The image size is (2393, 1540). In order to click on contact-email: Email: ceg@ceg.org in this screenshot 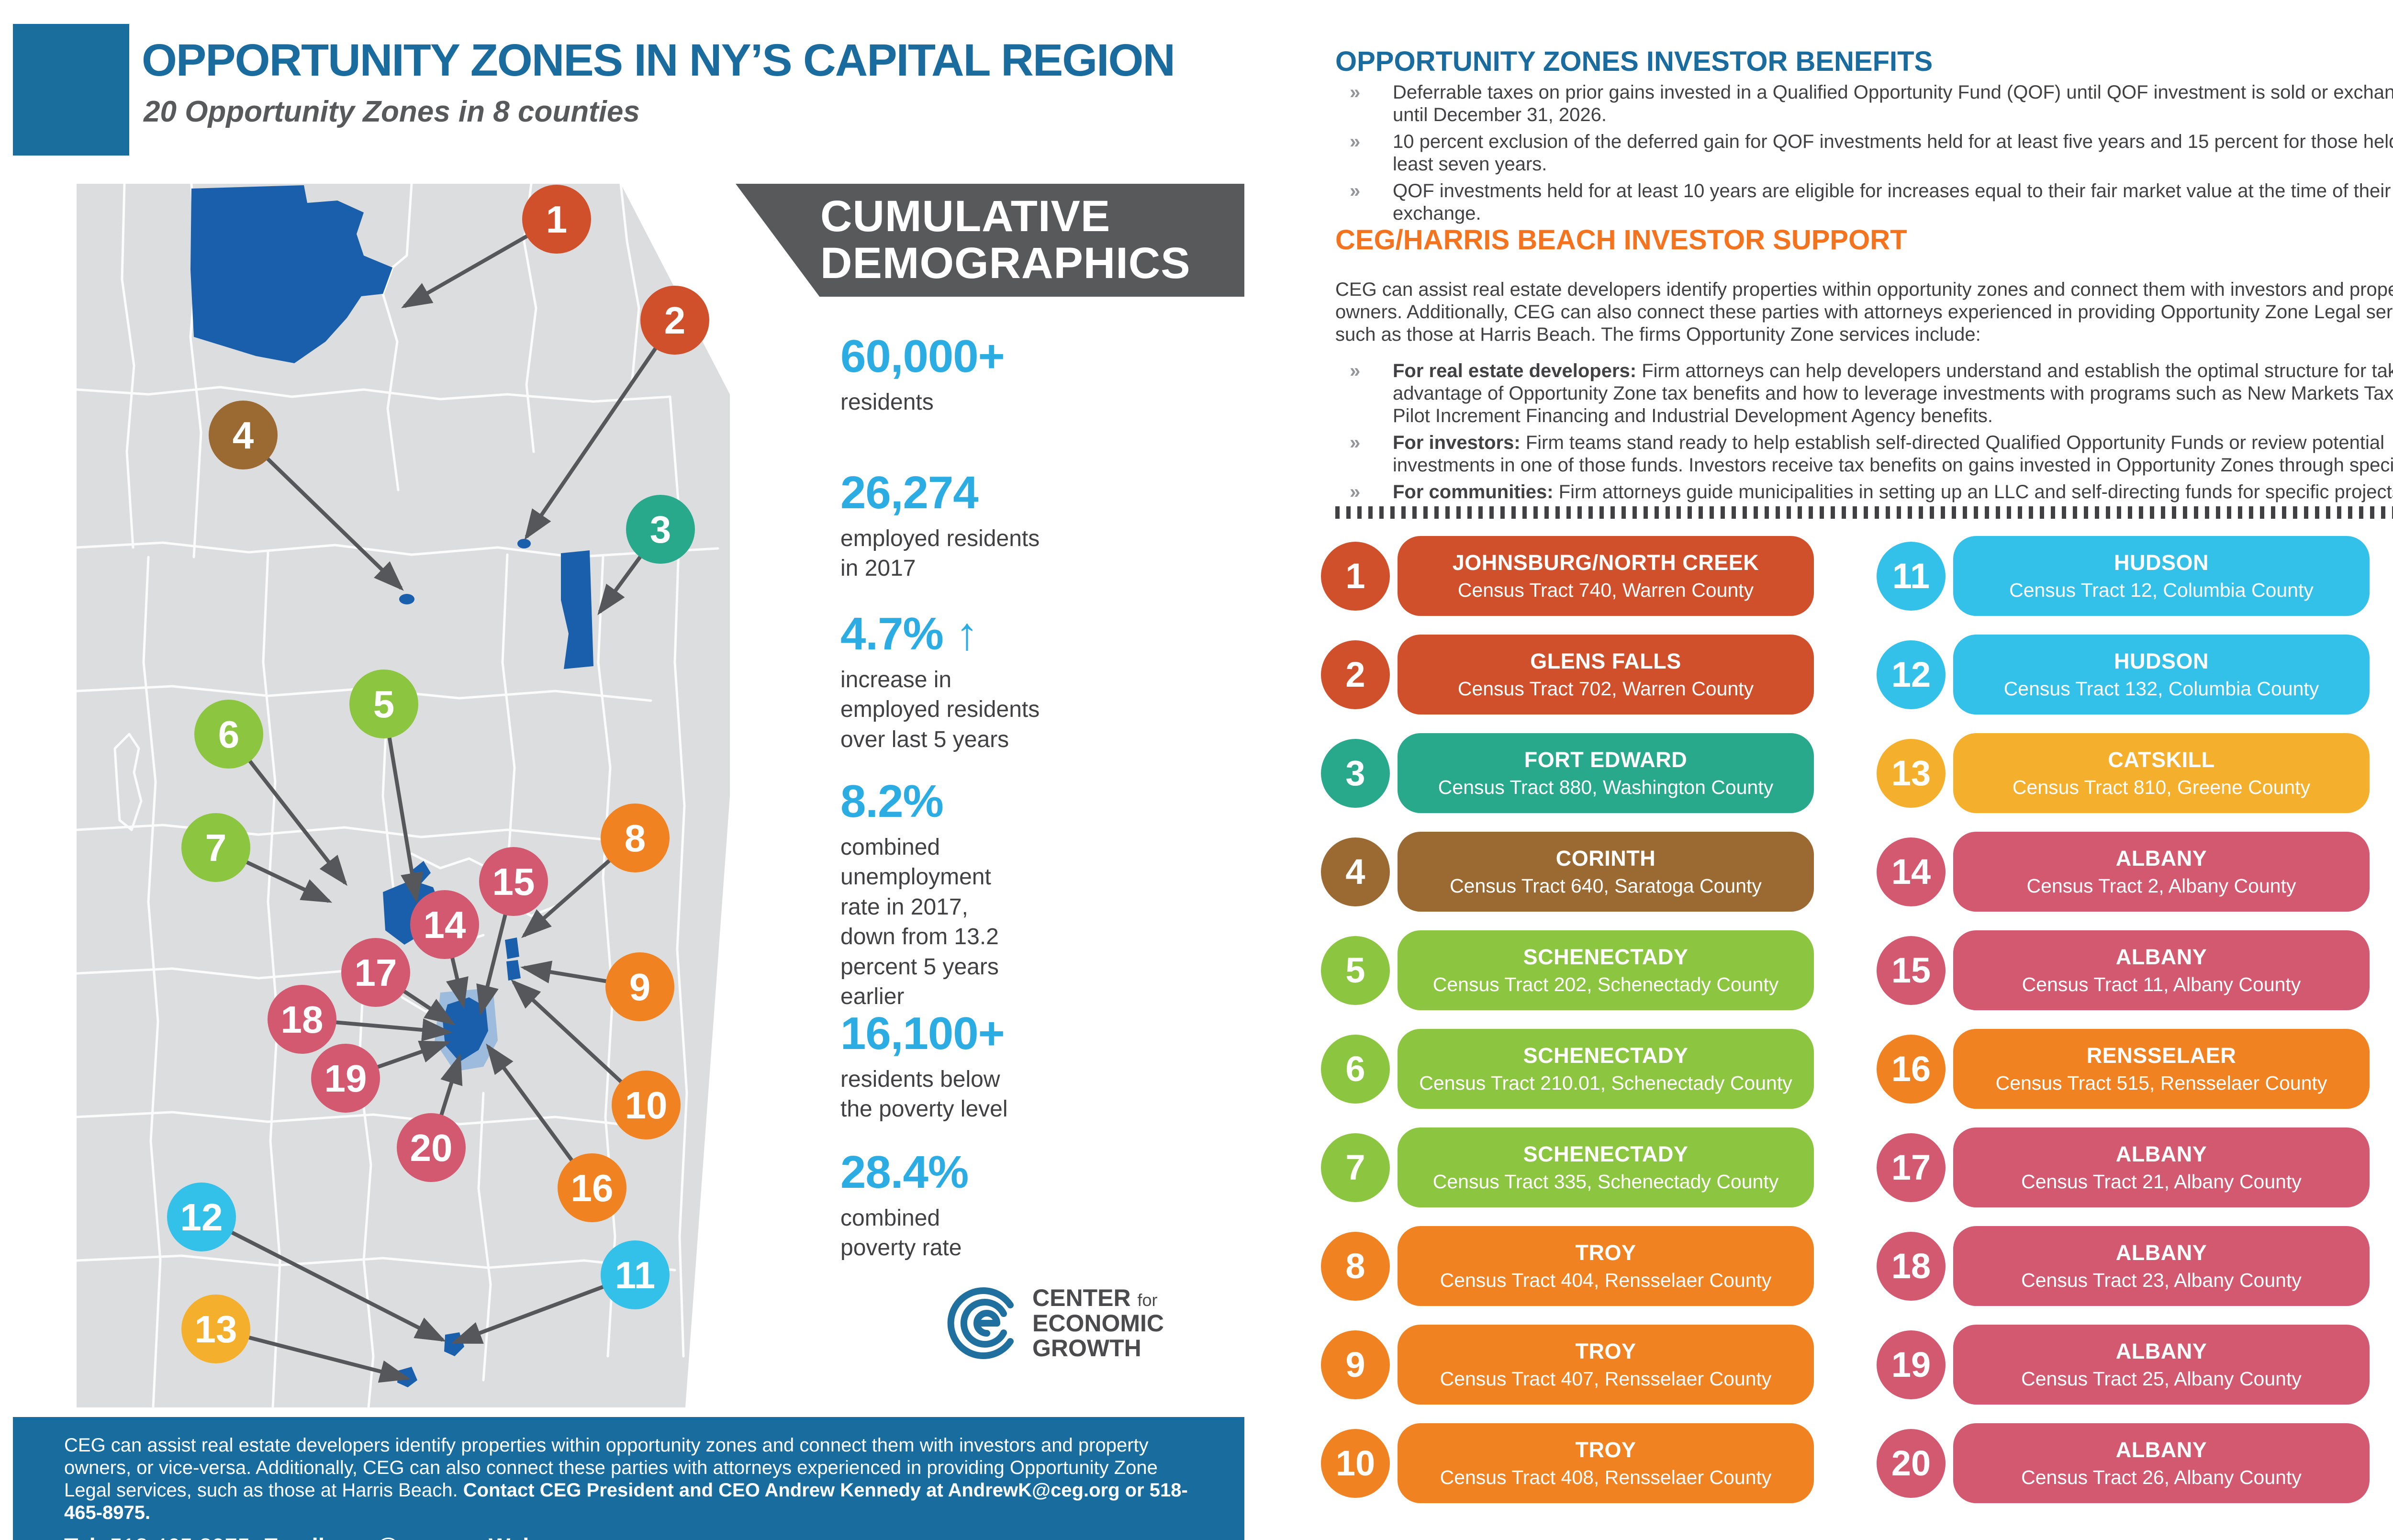, I will do `click(372, 1537)`.